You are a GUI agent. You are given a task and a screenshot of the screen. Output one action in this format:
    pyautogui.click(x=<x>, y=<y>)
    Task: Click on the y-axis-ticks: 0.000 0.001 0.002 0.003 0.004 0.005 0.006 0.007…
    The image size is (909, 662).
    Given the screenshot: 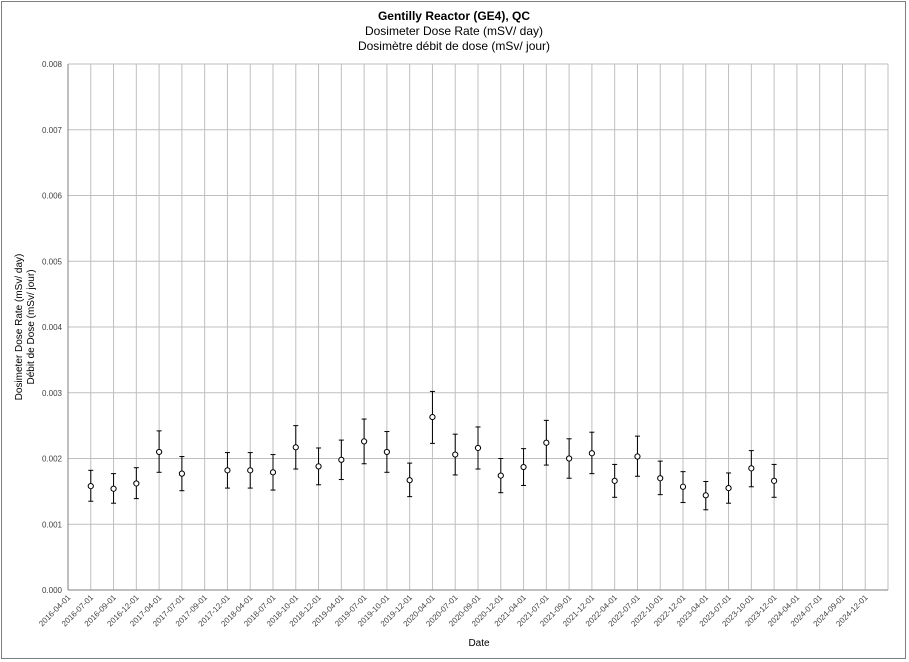 What is the action you would take?
    pyautogui.click(x=52, y=327)
    